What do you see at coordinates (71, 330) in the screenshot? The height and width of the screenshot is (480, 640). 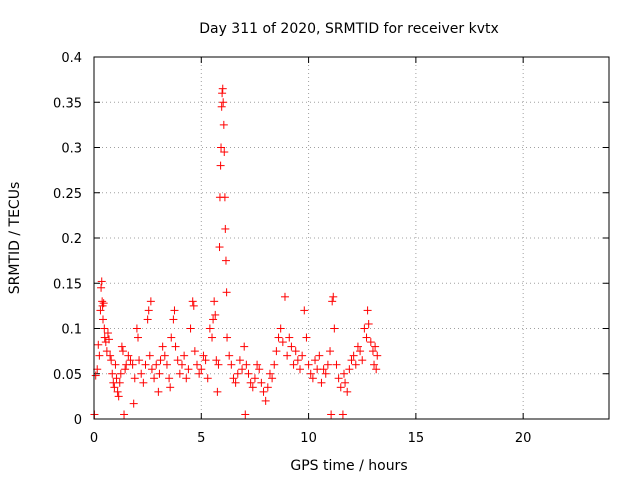 I see `y-tick-label: 0.1` at bounding box center [71, 330].